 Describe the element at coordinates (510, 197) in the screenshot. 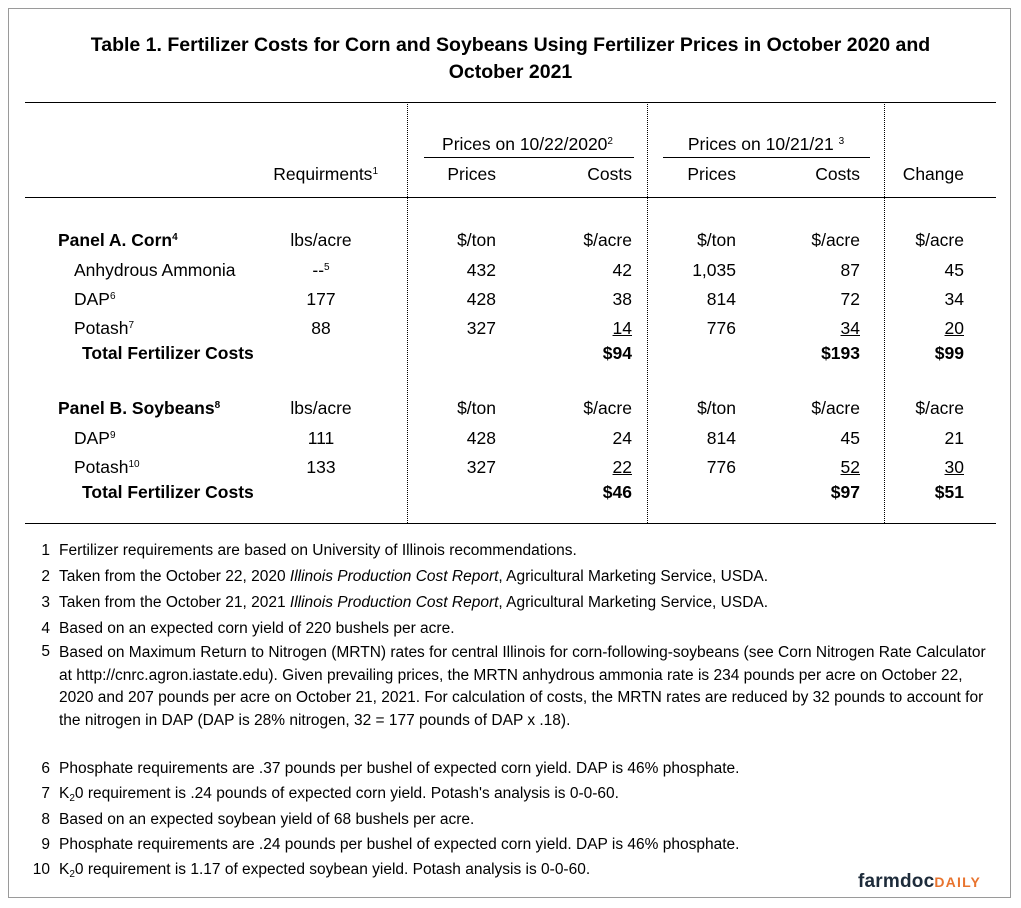

I see `rule-header-bottom` at that location.